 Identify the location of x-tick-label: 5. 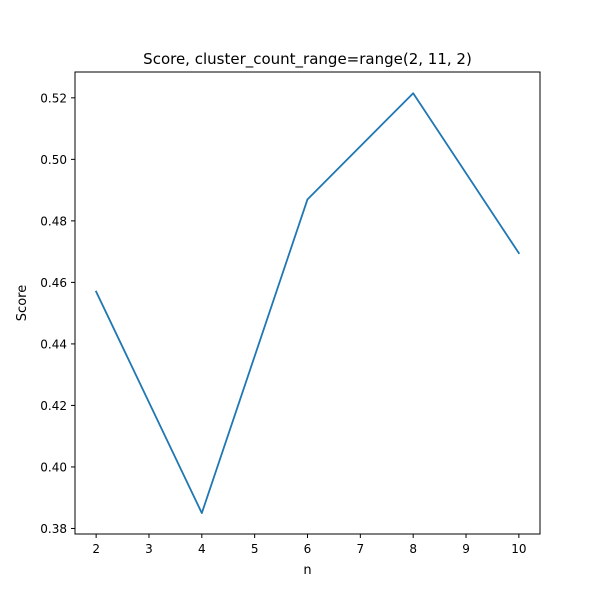
(255, 549).